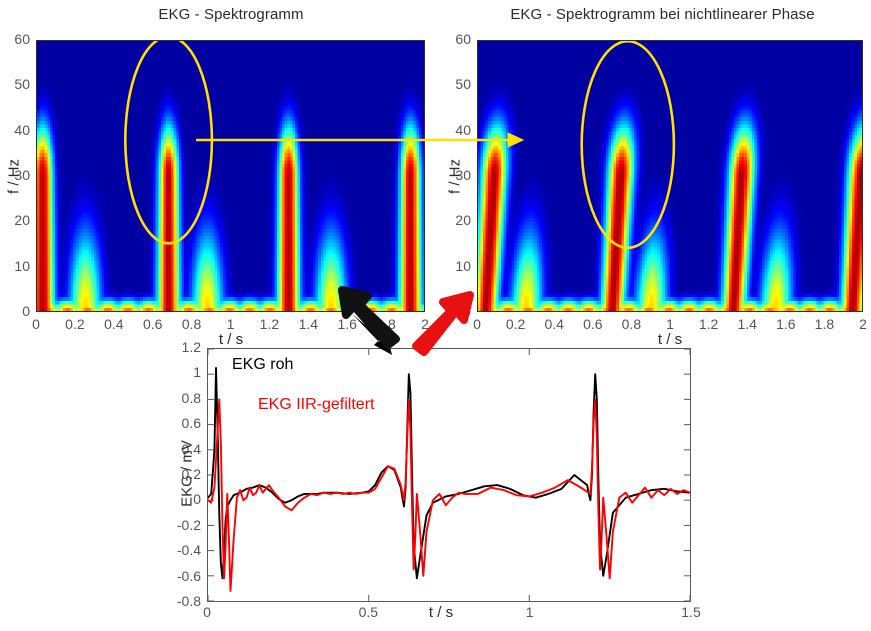 The height and width of the screenshot is (631, 871). Describe the element at coordinates (180, 347) in the screenshot. I see `ecg-ytick: 1.2` at that location.